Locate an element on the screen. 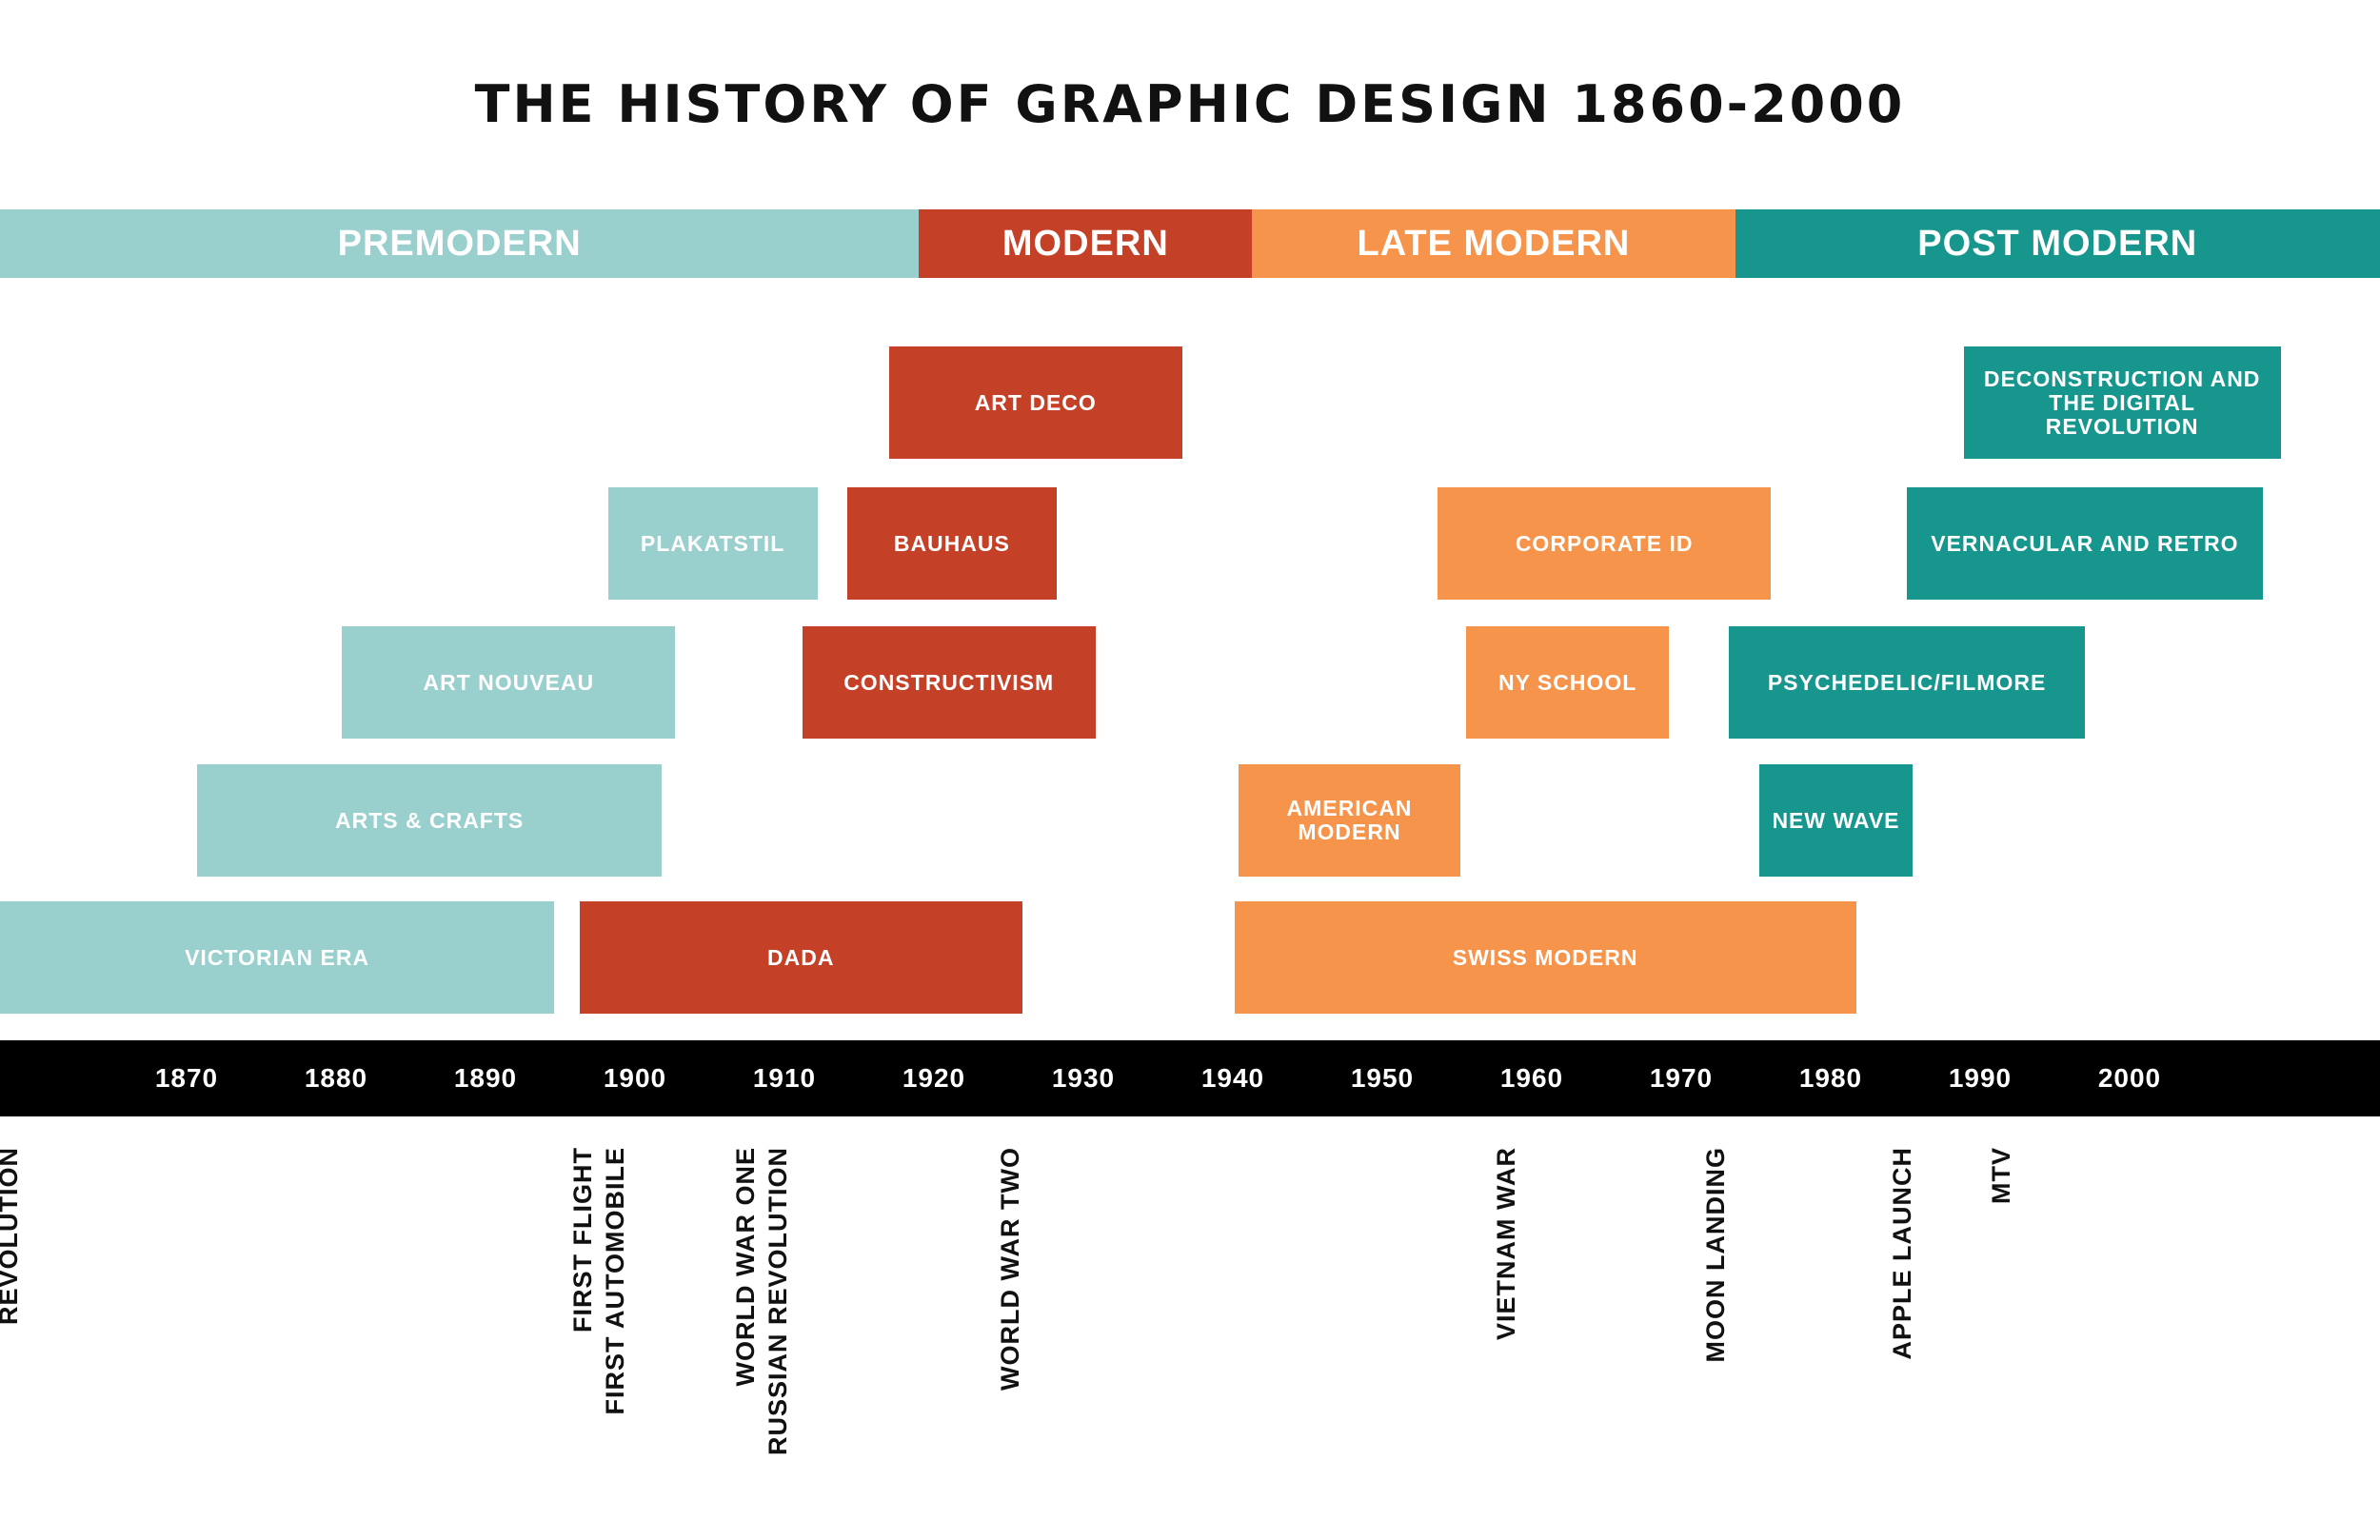 The width and height of the screenshot is (2380, 1540). event-label-line: WORLD WAR ONE is located at coordinates (746, 1267).